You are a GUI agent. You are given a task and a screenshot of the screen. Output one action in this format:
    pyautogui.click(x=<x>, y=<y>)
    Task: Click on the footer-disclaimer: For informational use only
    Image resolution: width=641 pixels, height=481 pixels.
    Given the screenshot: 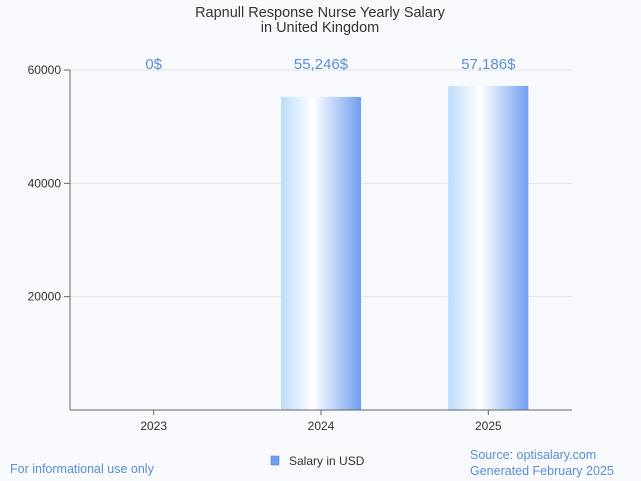 What is the action you would take?
    pyautogui.click(x=82, y=469)
    